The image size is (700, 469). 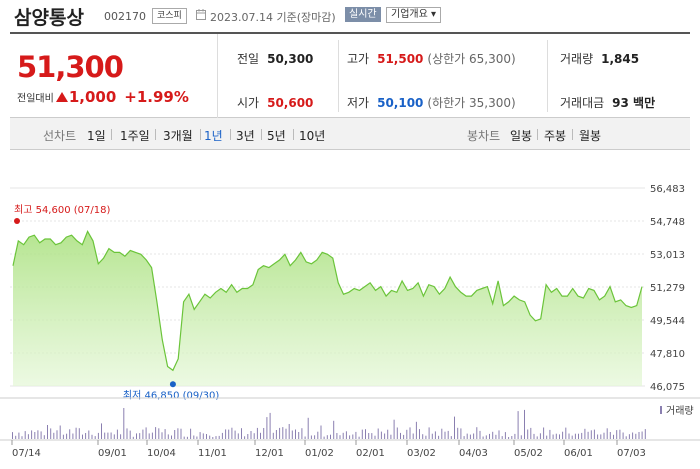 I want to click on low-value: 50,100, so click(x=400, y=103).